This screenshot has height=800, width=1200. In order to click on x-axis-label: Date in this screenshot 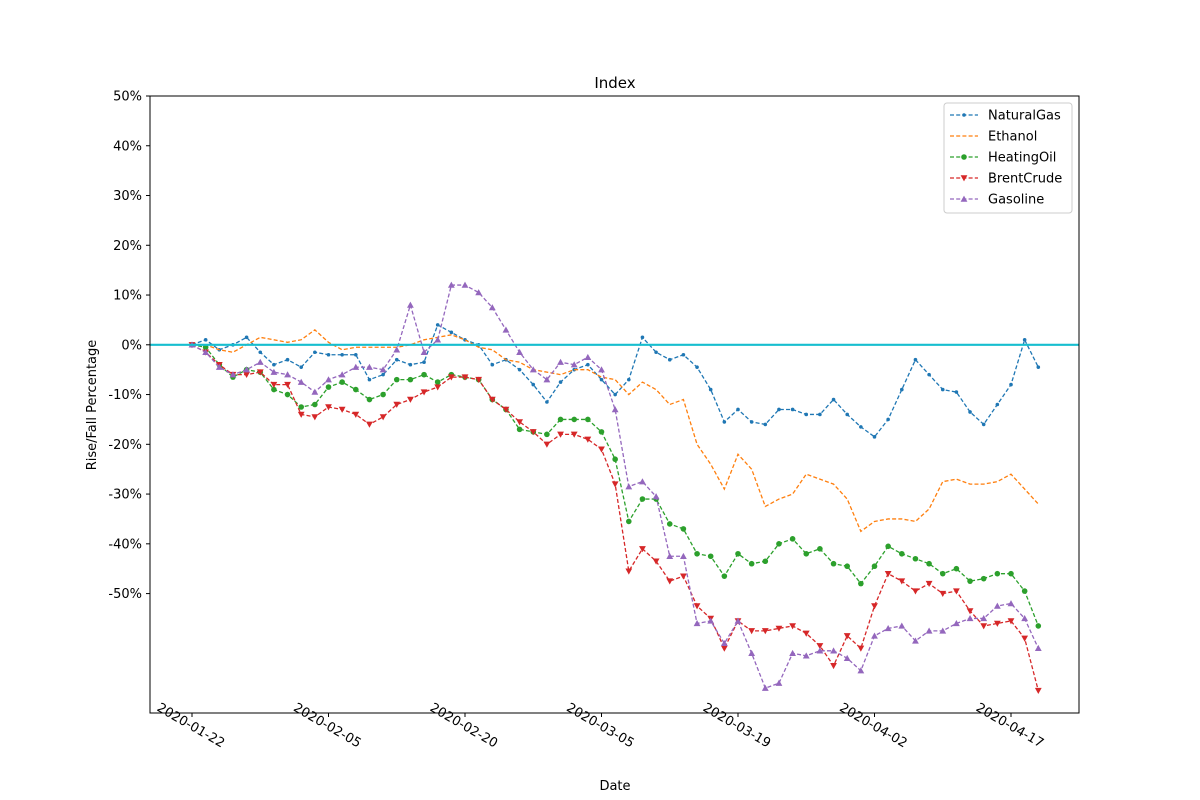, I will do `click(614, 786)`.